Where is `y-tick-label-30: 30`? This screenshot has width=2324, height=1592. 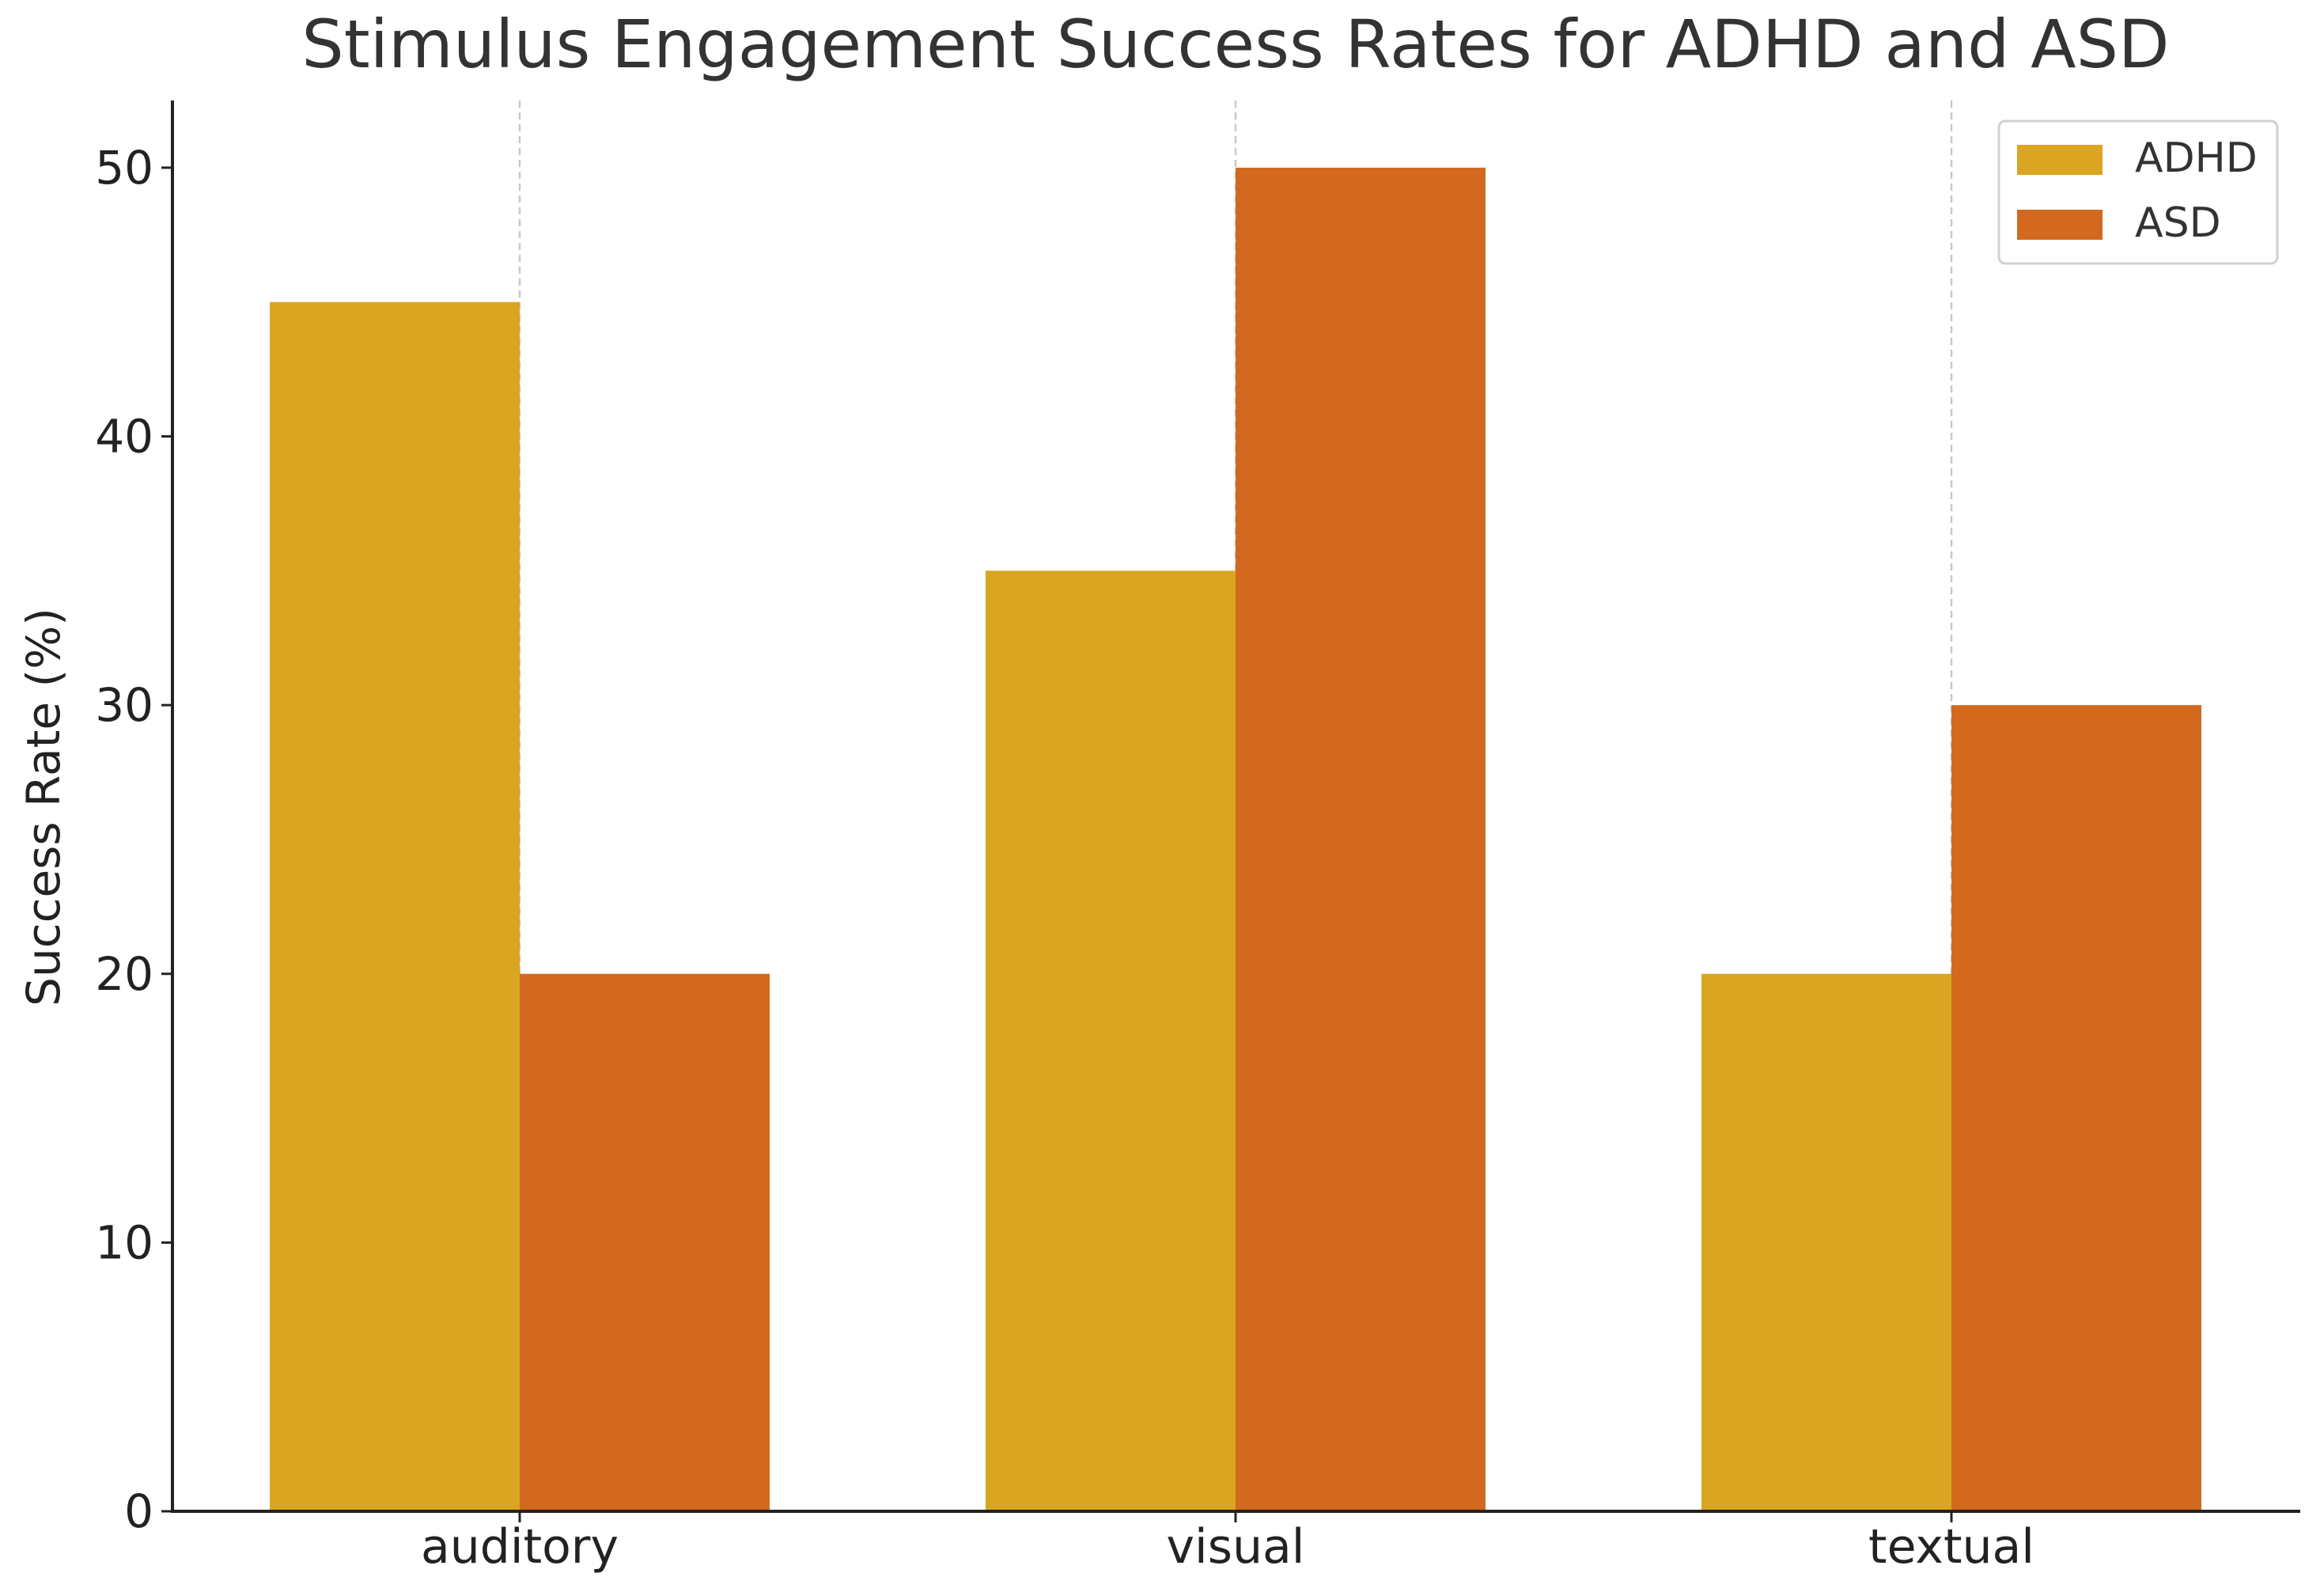 y-tick-label-30: 30 is located at coordinates (124, 705).